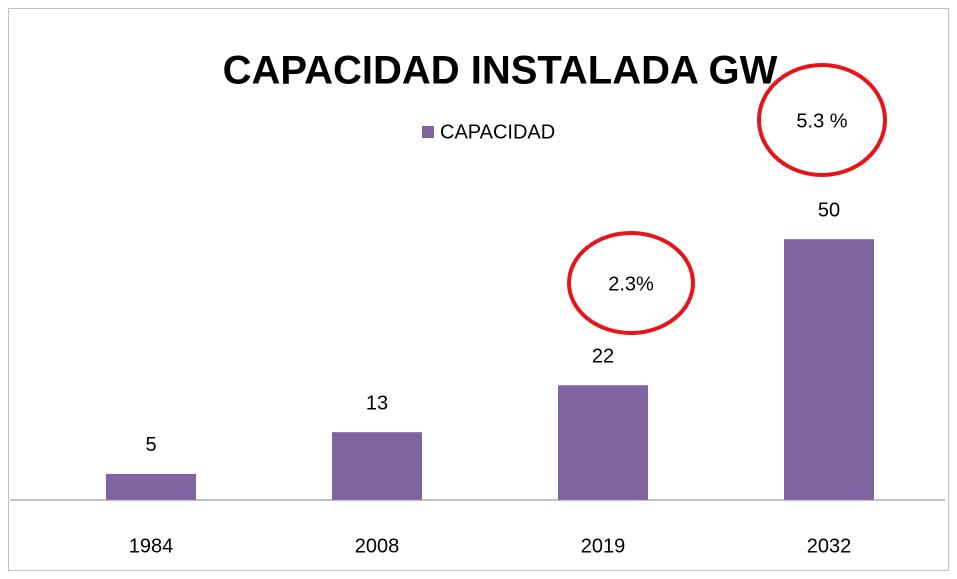 The height and width of the screenshot is (579, 957). I want to click on x-tick-label: 2008, so click(377, 546).